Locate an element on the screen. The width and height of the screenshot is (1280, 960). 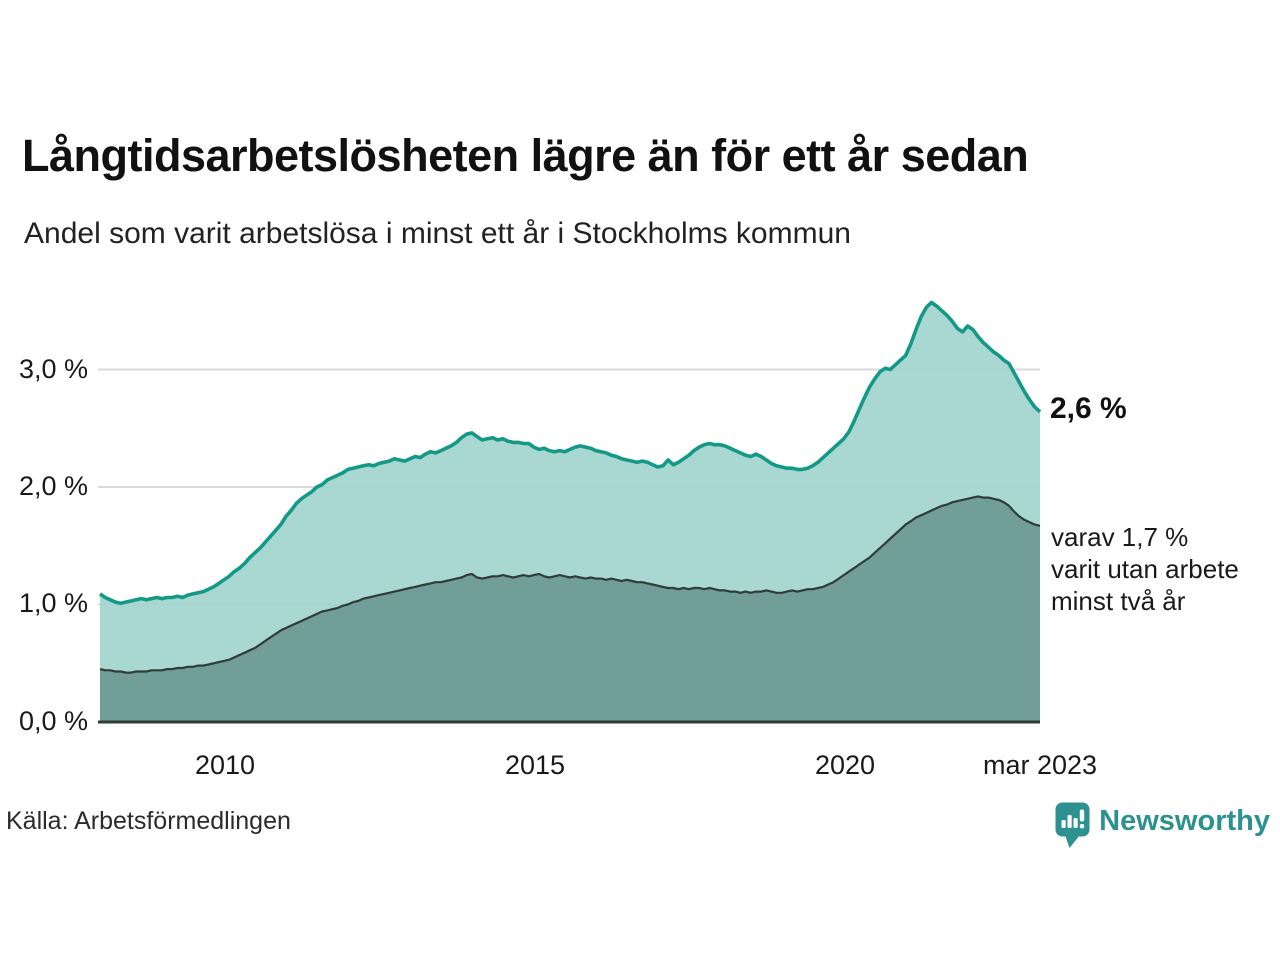
brand-name: Newsworthy is located at coordinates (1184, 821).